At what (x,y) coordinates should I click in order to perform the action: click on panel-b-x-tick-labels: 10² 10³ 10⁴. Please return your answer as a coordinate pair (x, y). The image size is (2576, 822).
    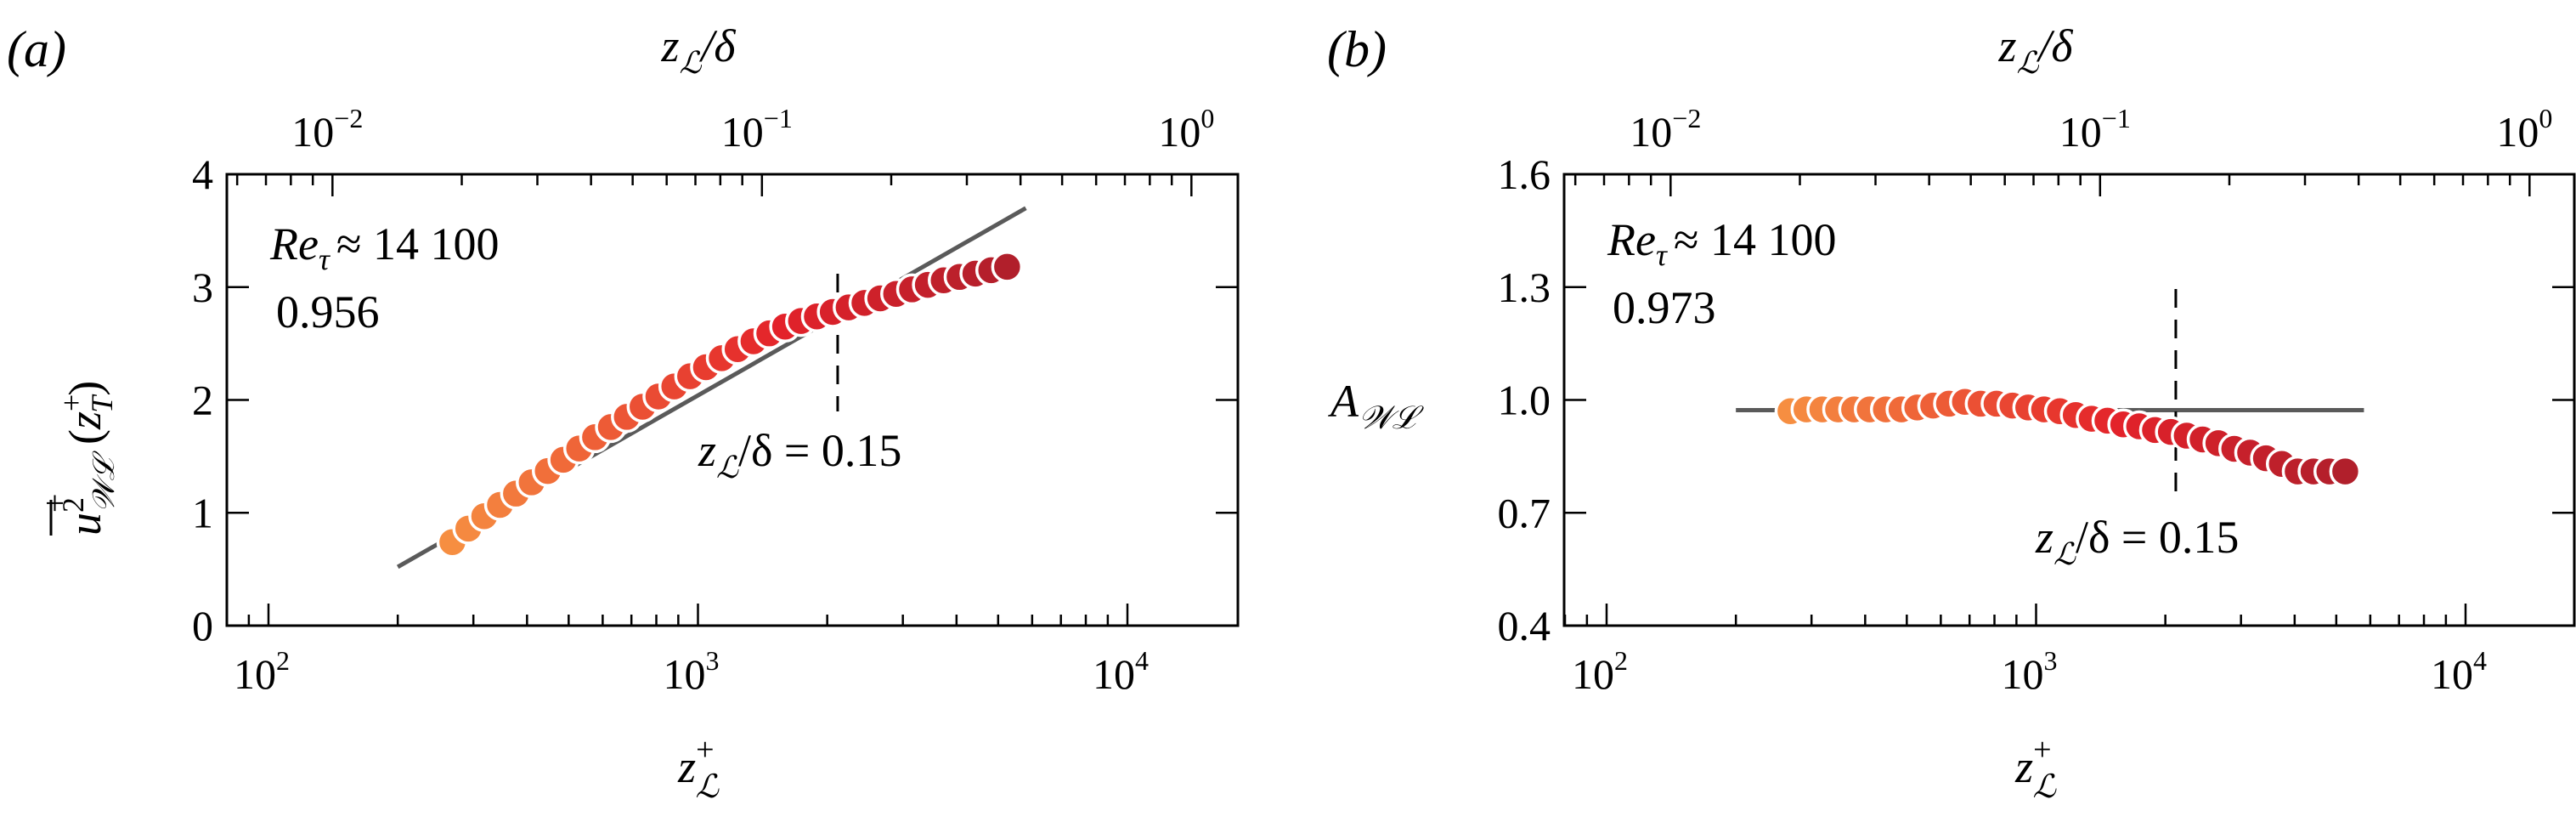
    Looking at the image, I should click on (2030, 671).